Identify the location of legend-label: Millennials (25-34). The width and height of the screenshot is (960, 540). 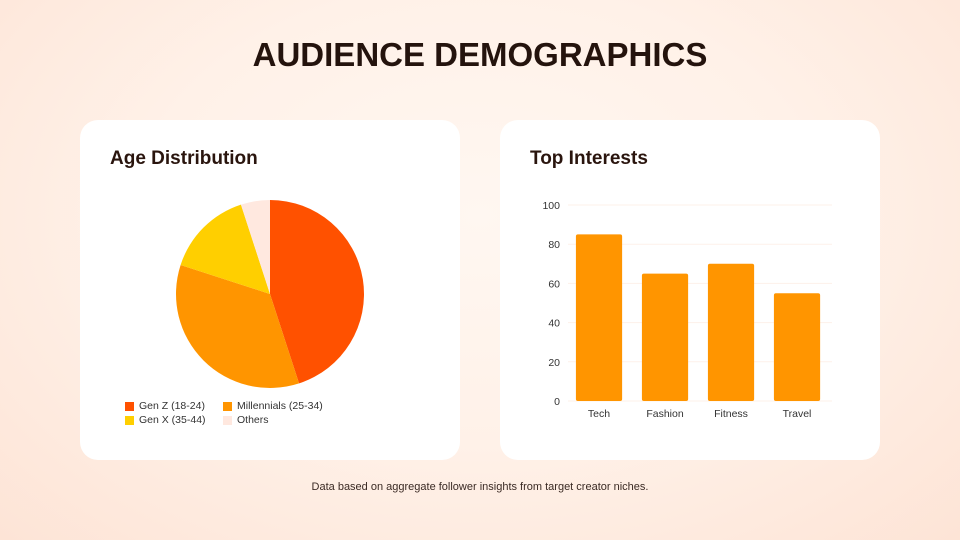
(280, 406).